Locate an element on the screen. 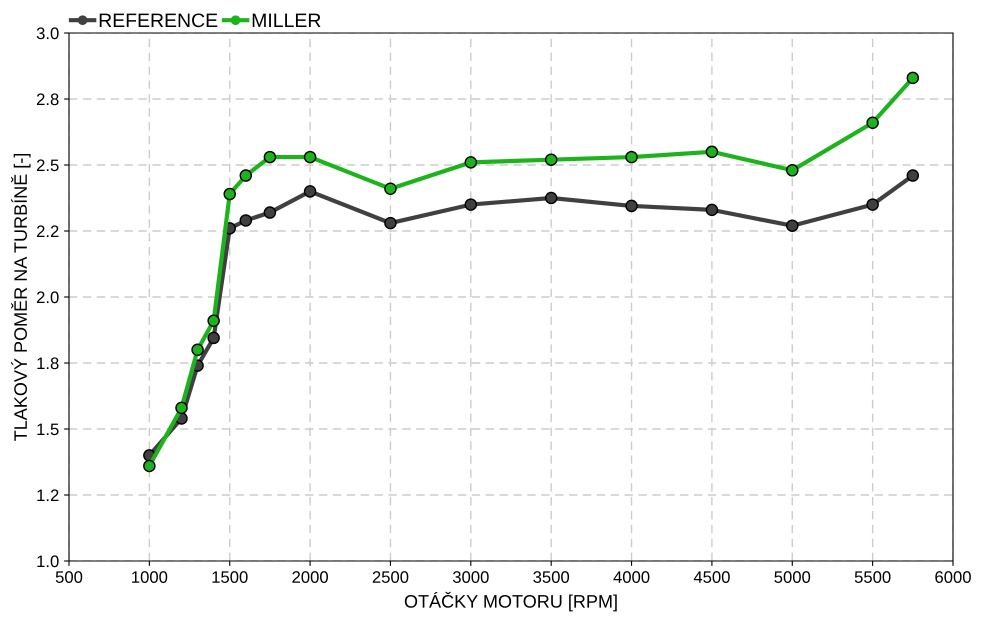 This screenshot has height=619, width=981. x-tick-label: 4500 is located at coordinates (712, 577).